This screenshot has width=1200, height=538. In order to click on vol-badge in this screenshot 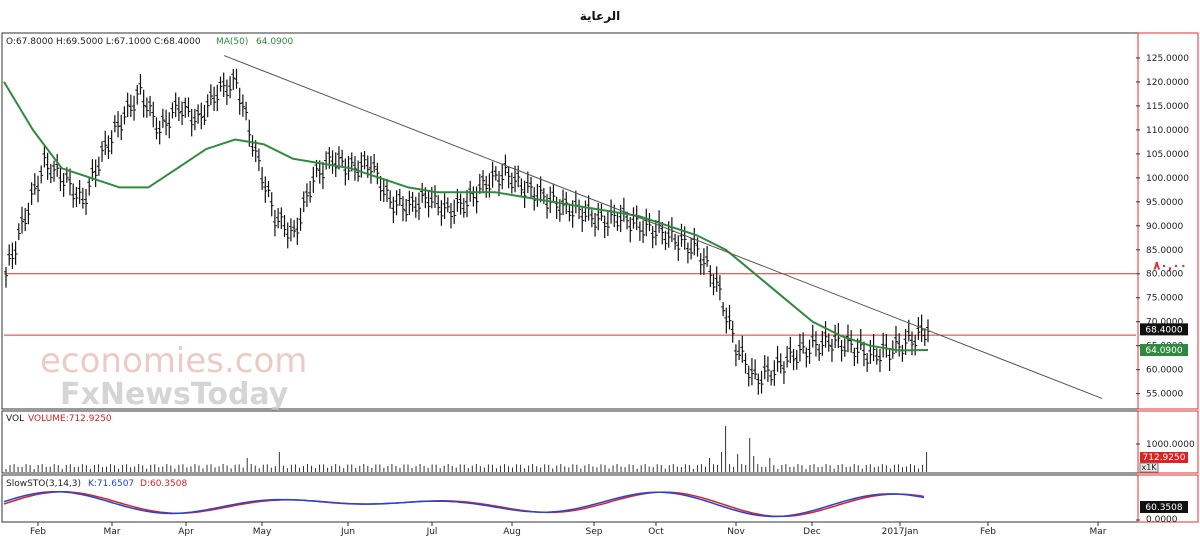, I will do `click(1164, 457)`.